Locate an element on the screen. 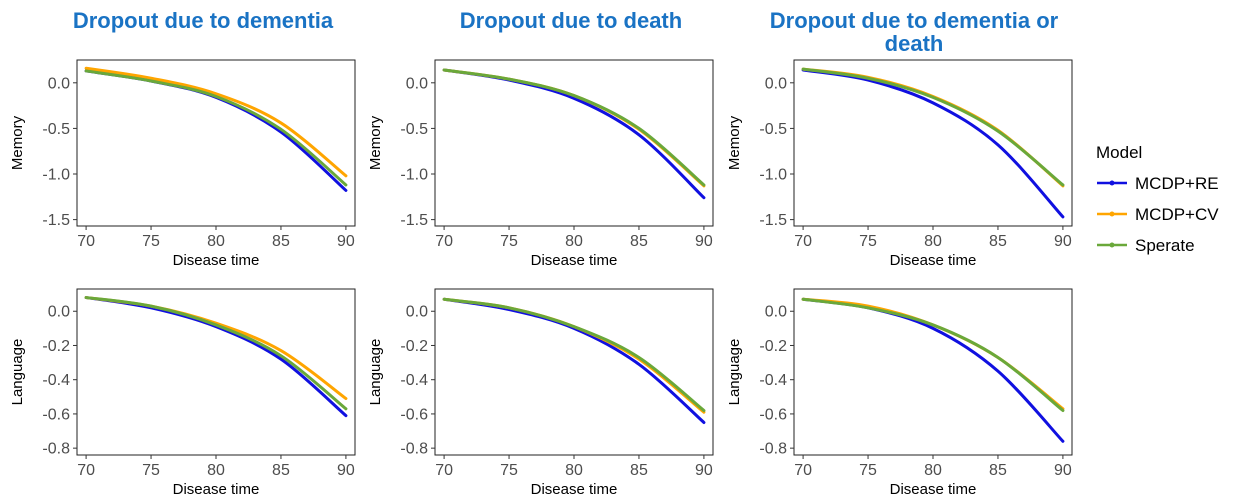 Image resolution: width=1239 pixels, height=504 pixels. legend-label-mcdp-re: MCDP+RE is located at coordinates (1177, 183).